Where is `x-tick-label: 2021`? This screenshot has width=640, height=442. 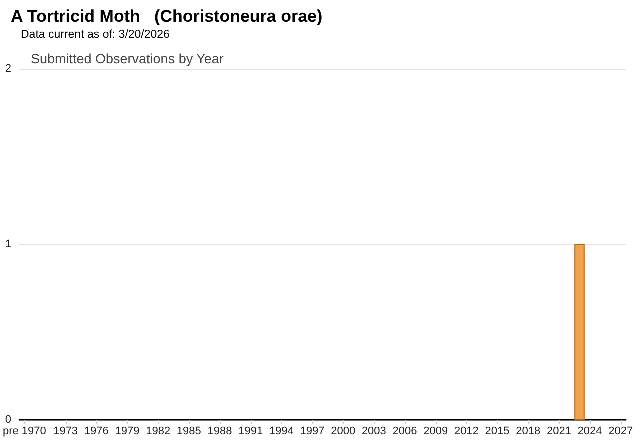
x-tick-label: 2021 is located at coordinates (559, 432).